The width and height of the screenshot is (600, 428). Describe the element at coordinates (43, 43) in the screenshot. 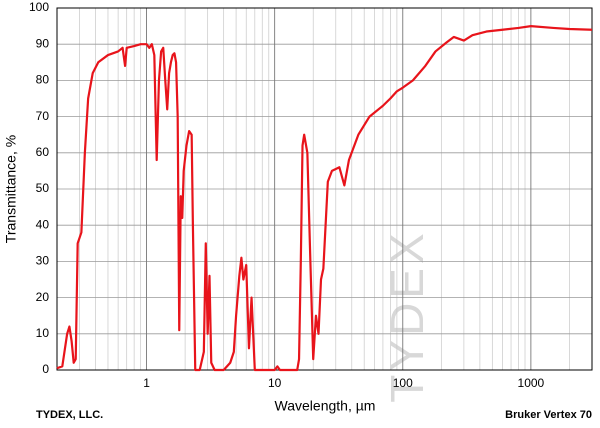

I see `y-tick-label: 90` at that location.